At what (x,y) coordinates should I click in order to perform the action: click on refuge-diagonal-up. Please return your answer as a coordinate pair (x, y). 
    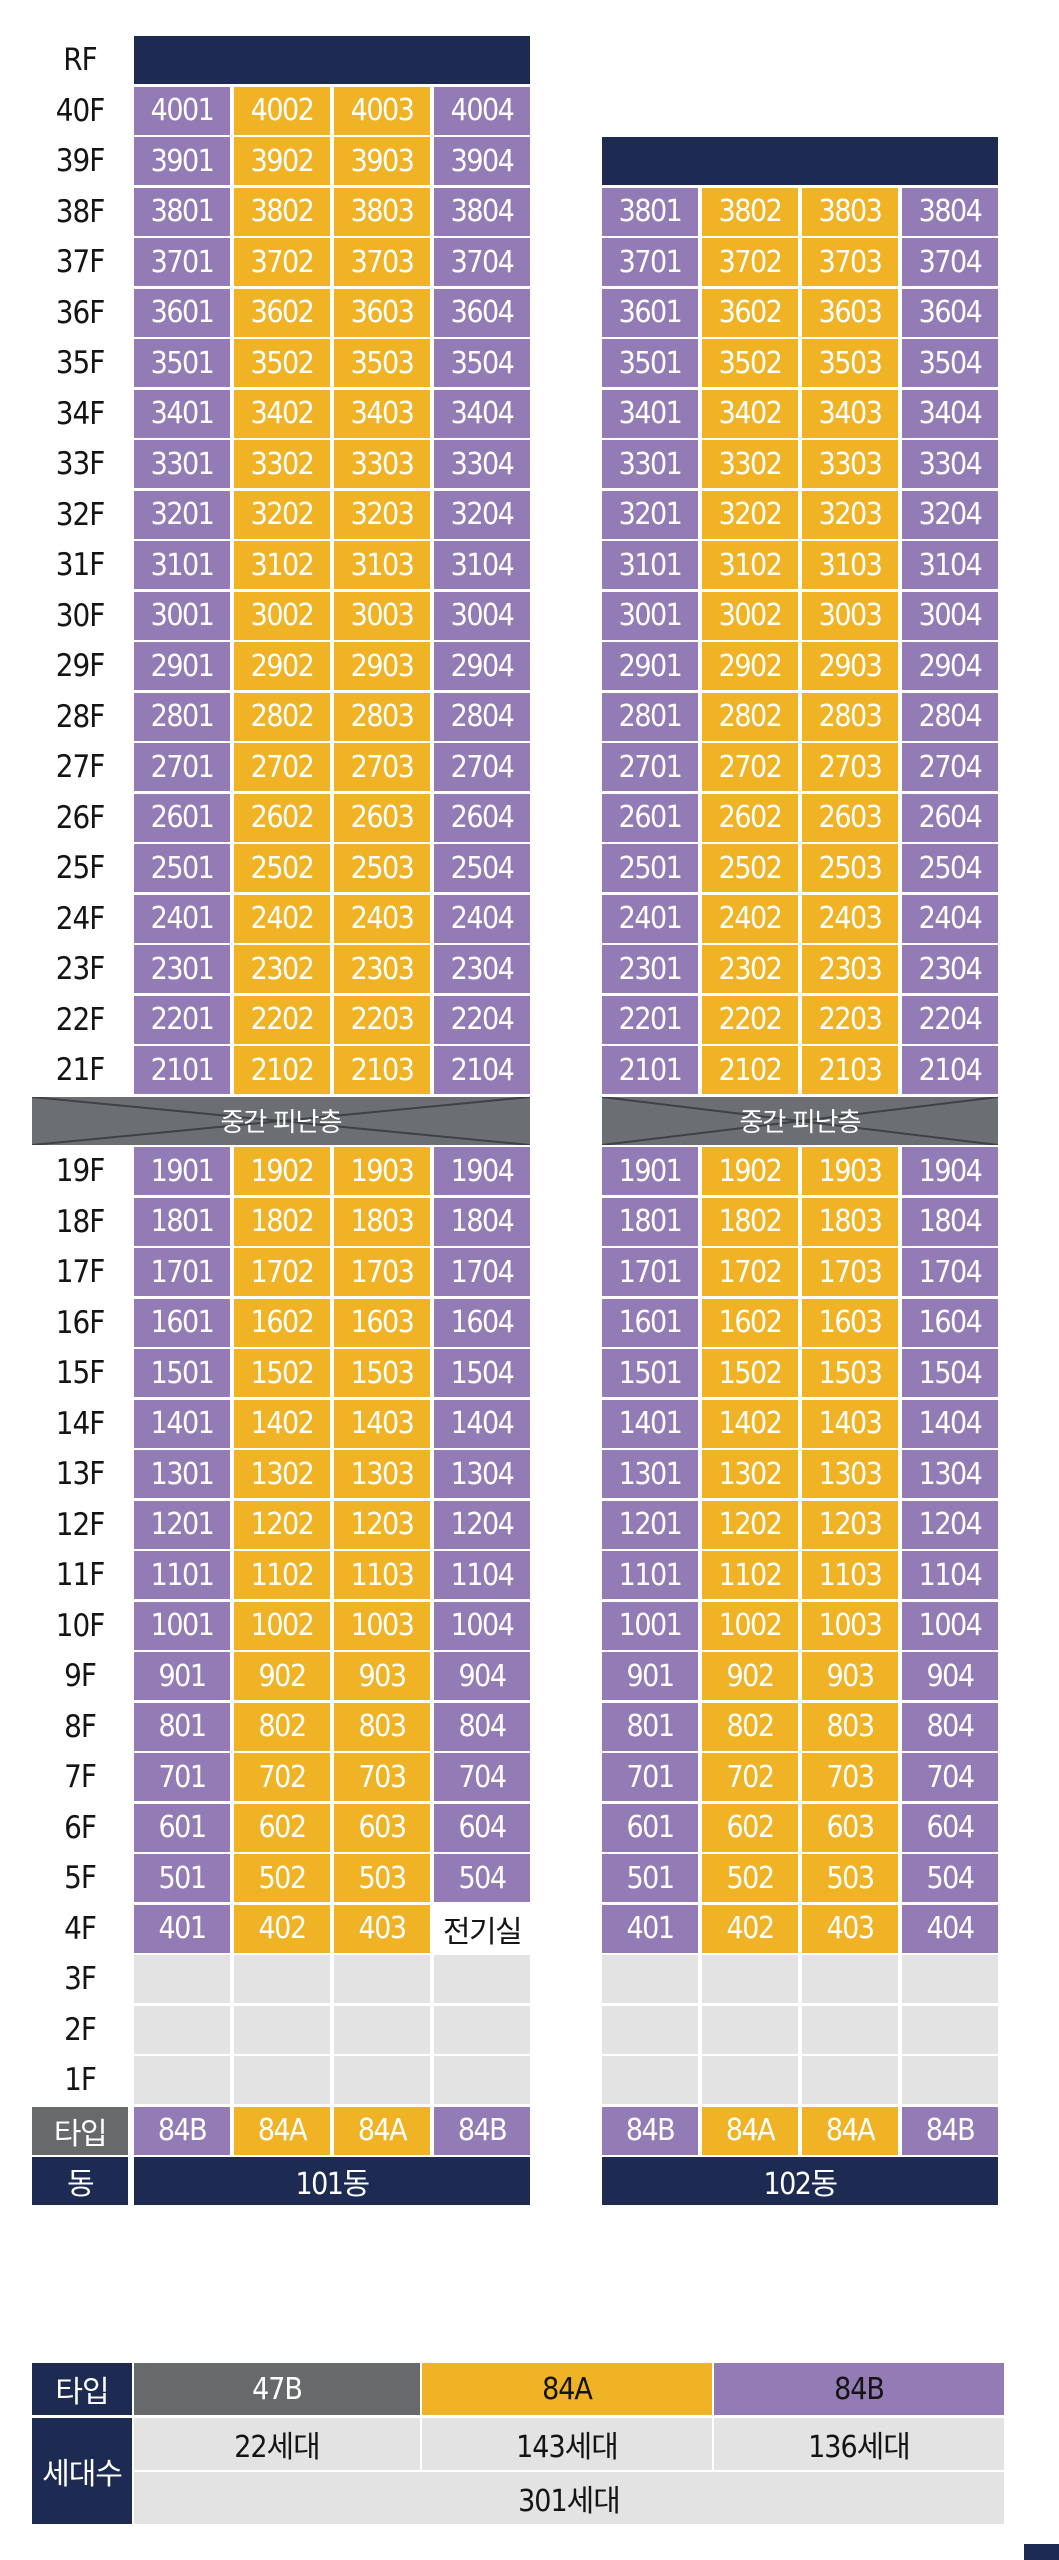
    Looking at the image, I should click on (800, 1120).